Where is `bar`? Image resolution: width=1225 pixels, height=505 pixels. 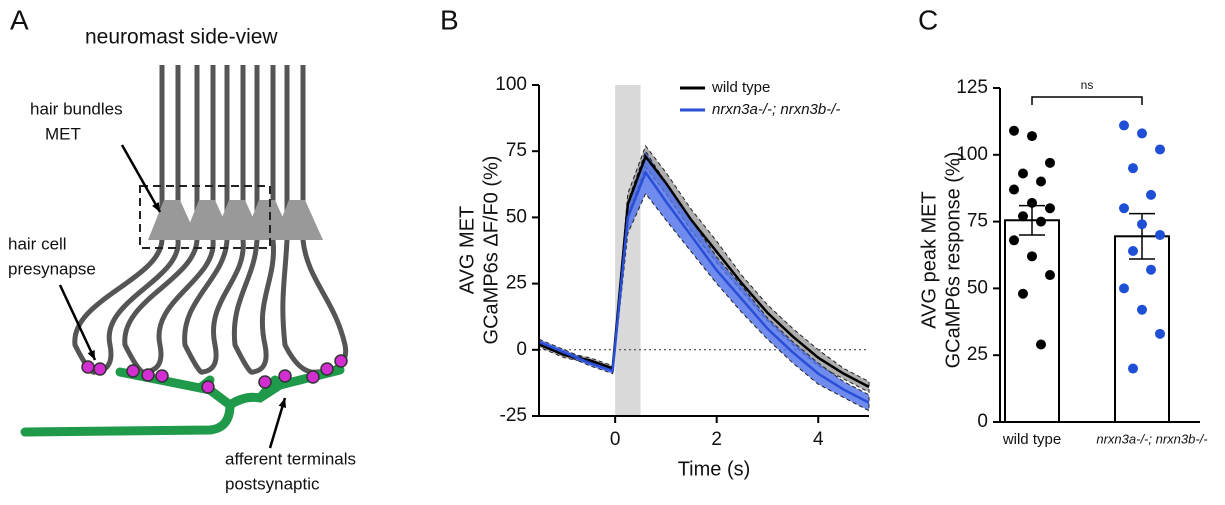
bar is located at coordinates (1032, 321).